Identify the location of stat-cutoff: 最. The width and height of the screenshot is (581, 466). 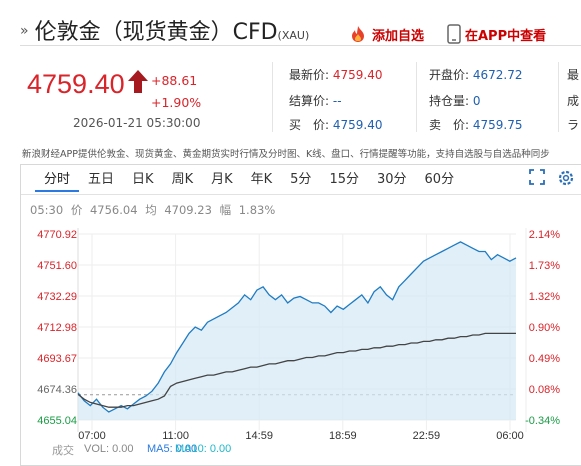
(573, 75).